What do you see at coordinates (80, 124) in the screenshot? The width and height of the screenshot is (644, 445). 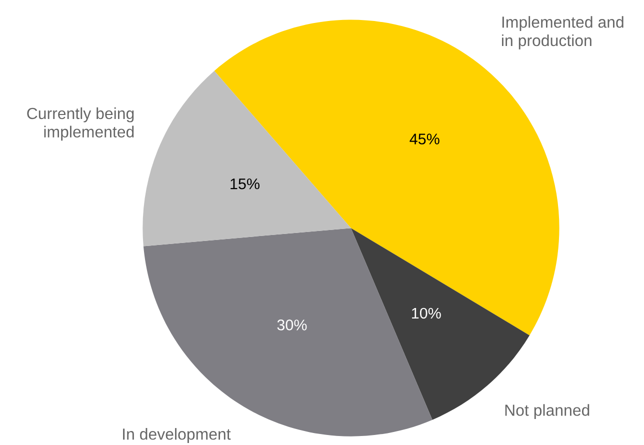 I see `slice-label: Currently being implemented` at bounding box center [80, 124].